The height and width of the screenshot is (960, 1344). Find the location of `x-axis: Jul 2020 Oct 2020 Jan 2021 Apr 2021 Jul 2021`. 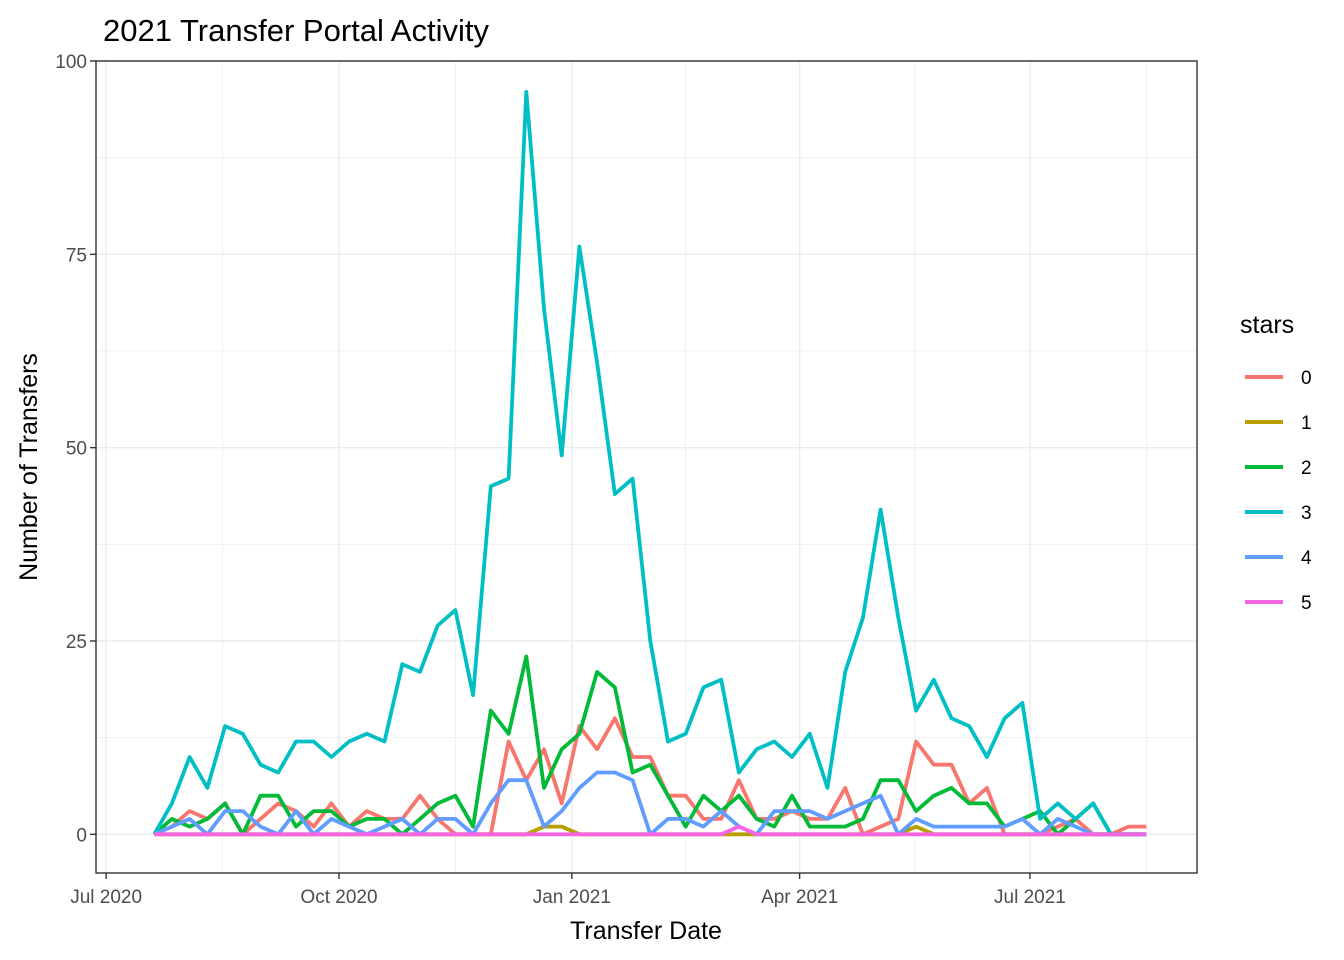

x-axis: Jul 2020 Oct 2020 Jan 2021 Apr 2021 Jul 2021 is located at coordinates (568, 890).